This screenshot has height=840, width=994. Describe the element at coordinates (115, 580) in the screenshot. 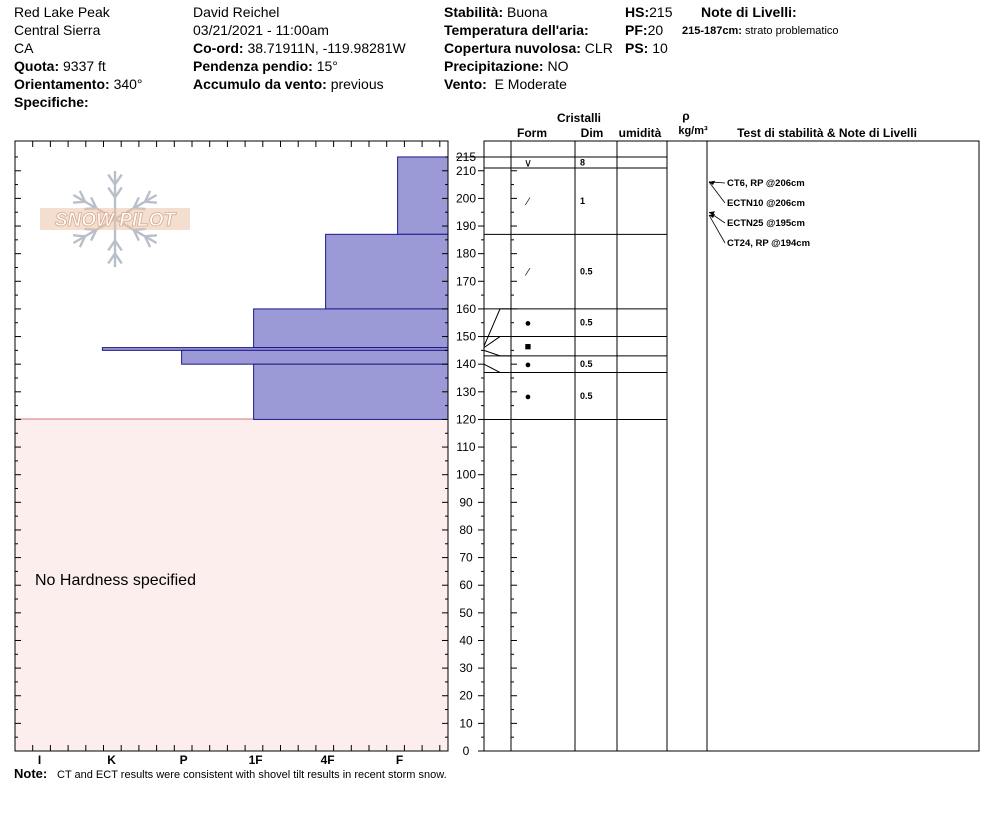

I see `no-hardness-text: No Hardness specified` at that location.